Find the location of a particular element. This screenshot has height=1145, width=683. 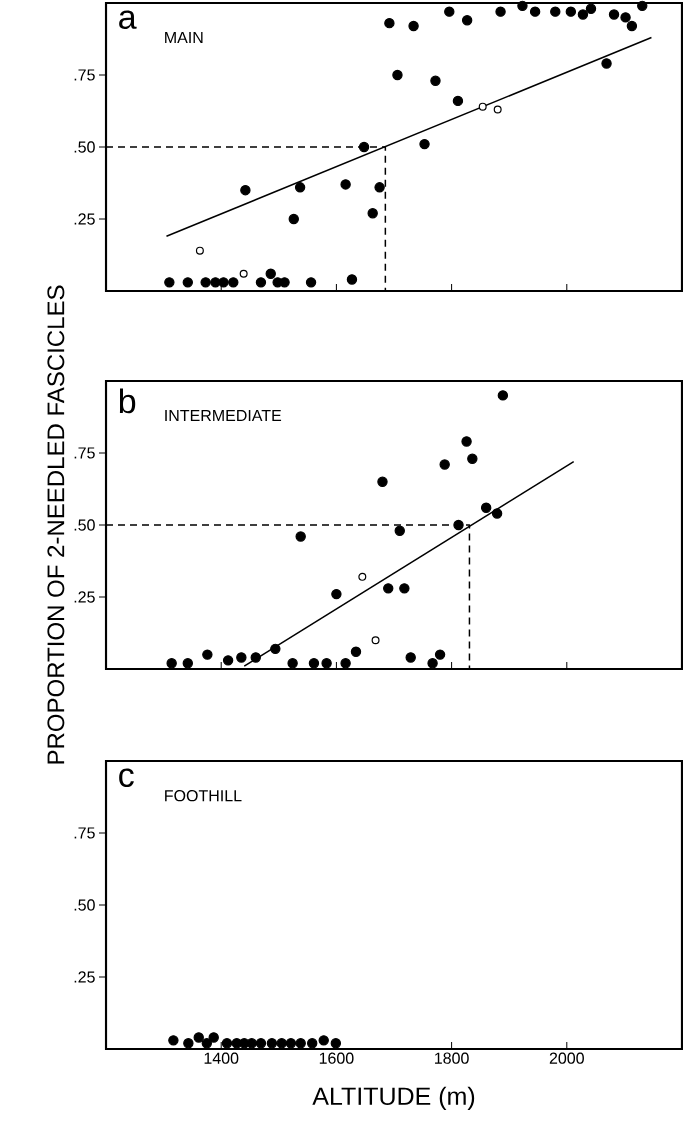

x-tick-label: 1600 is located at coordinates (336, 1058).